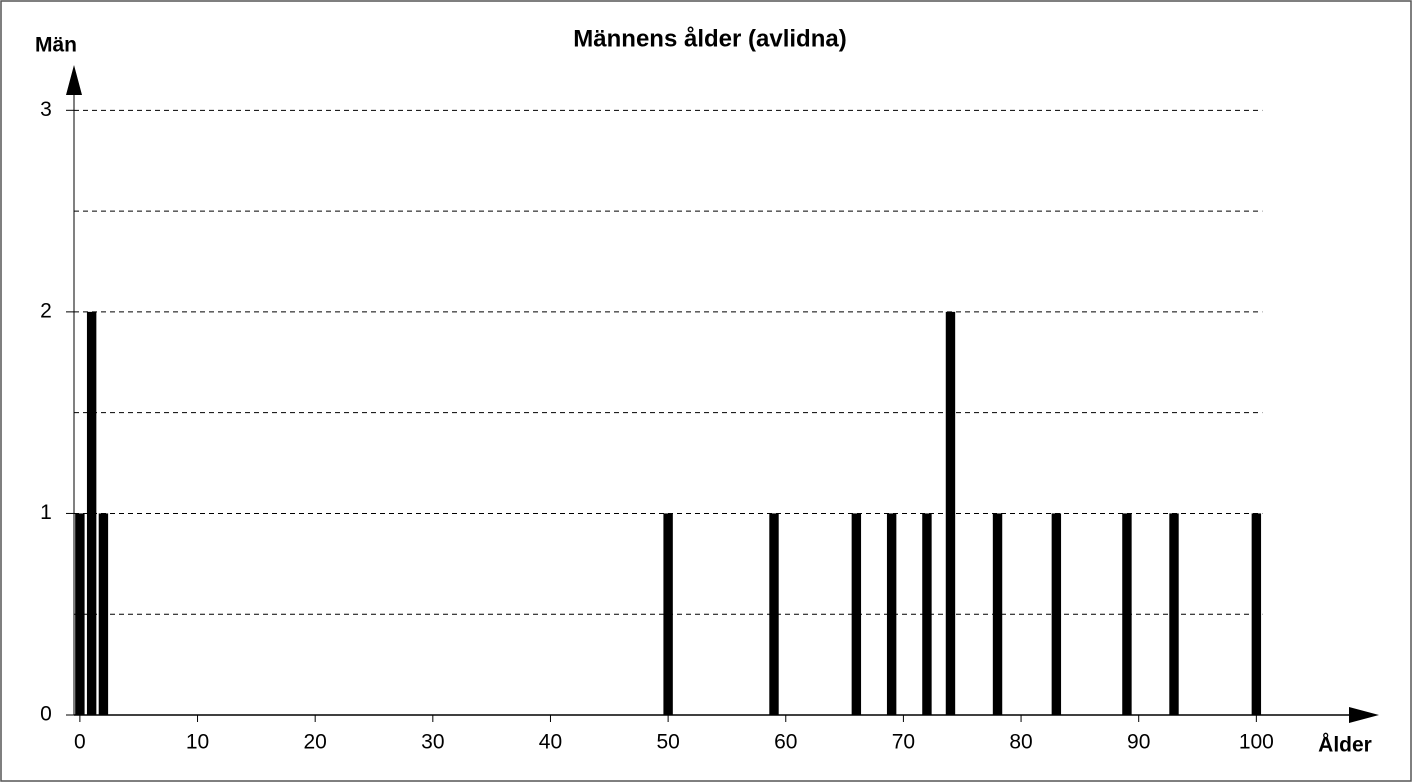 The width and height of the screenshot is (1413, 783). Describe the element at coordinates (709, 38) in the screenshot. I see `chart-title: Männens ålder (avlidna)` at that location.